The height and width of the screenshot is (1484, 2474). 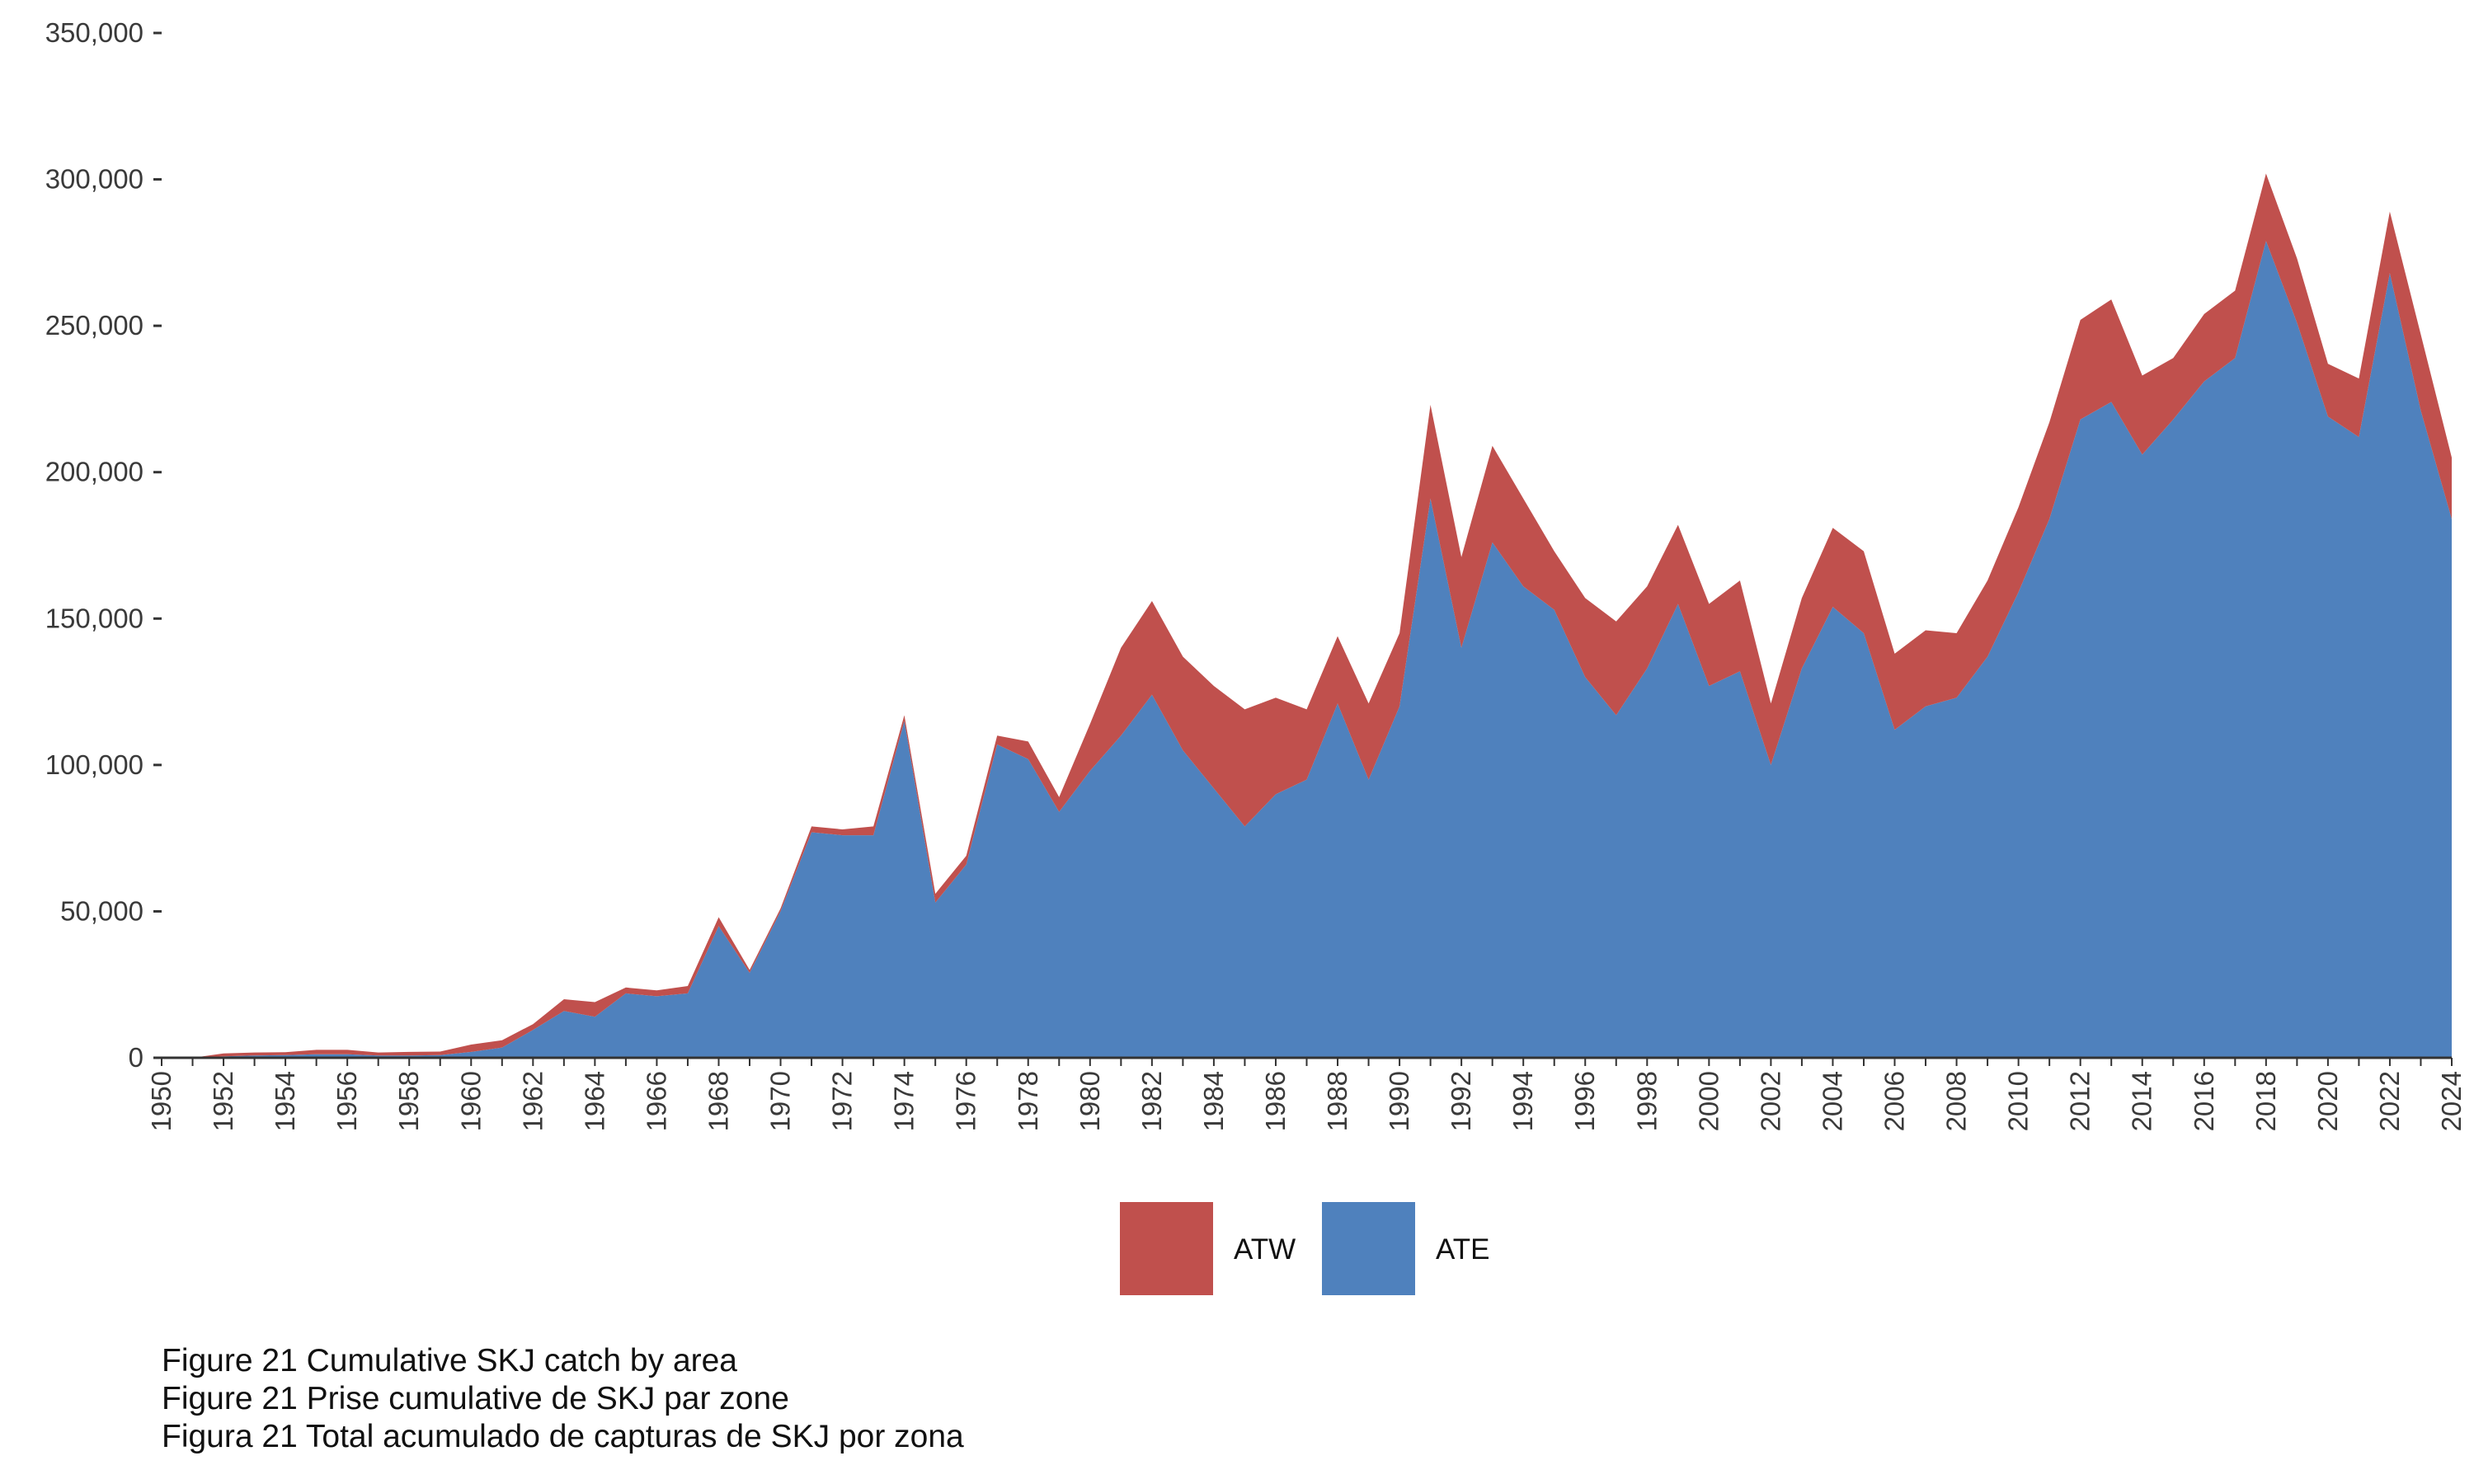 I want to click on x-tick-label: 1976, so click(x=966, y=1101).